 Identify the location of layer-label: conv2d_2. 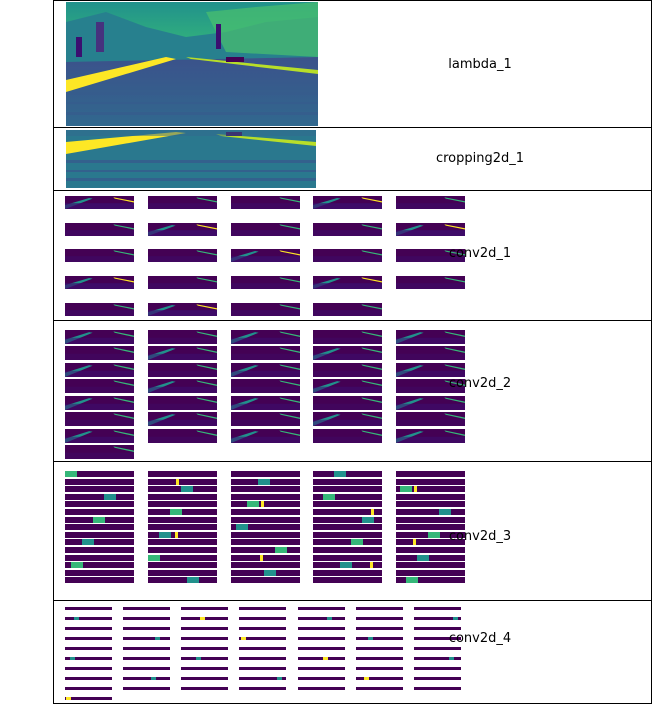
(480, 383).